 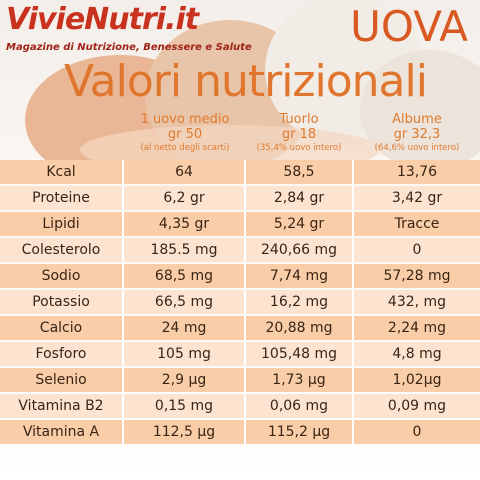 What do you see at coordinates (62, 328) in the screenshot?
I see `row-label: Calcio` at bounding box center [62, 328].